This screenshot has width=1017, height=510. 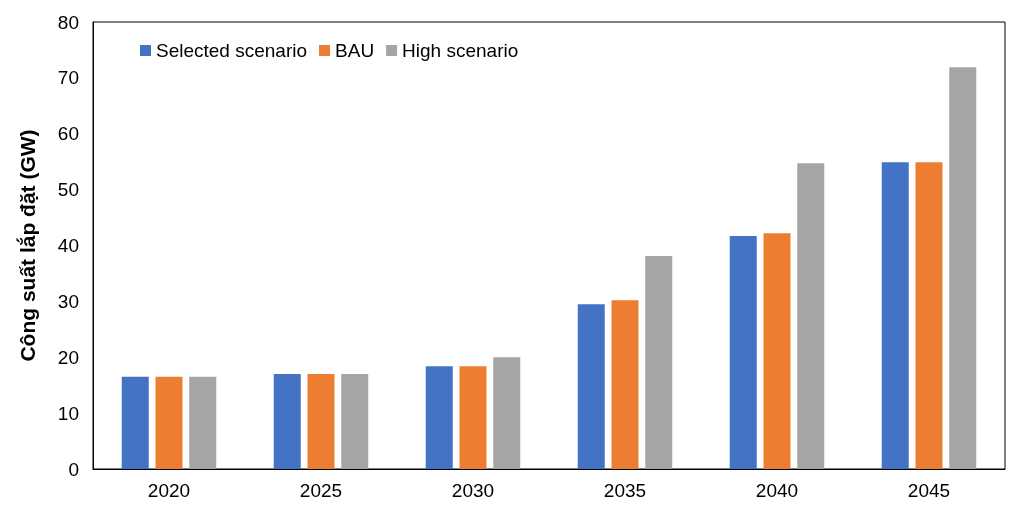 I want to click on x-tick-label: 2045, so click(x=929, y=490).